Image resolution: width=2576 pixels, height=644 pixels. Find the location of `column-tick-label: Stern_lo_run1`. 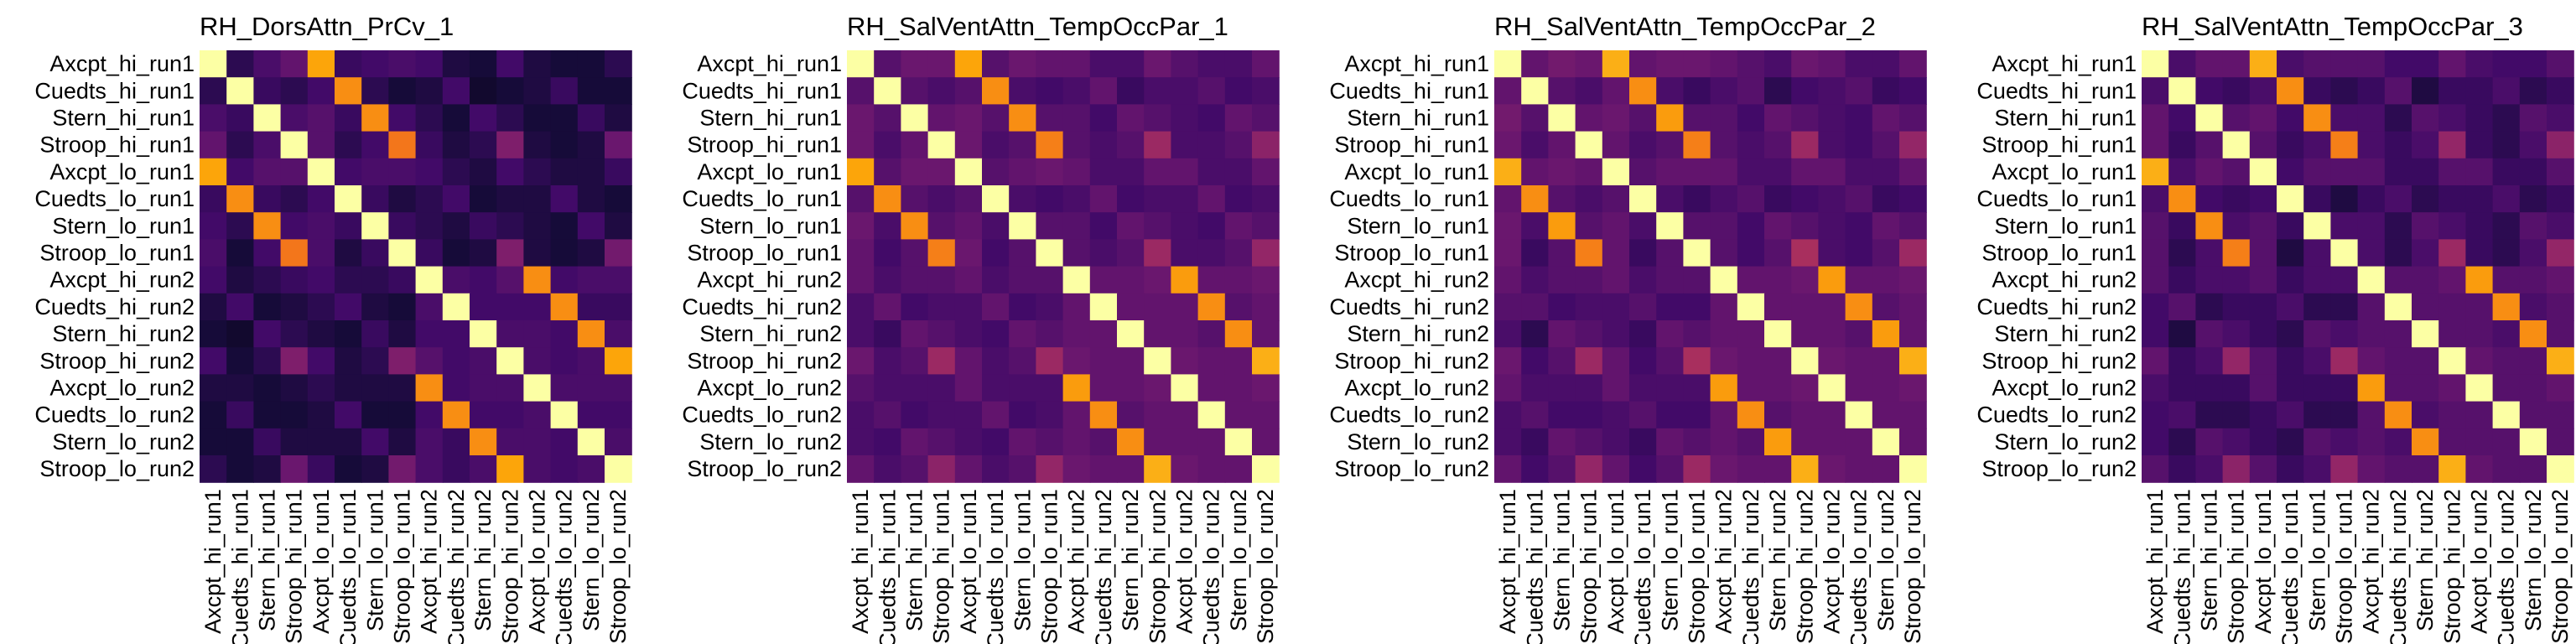

column-tick-label: Stern_lo_run1 is located at coordinates (374, 560).